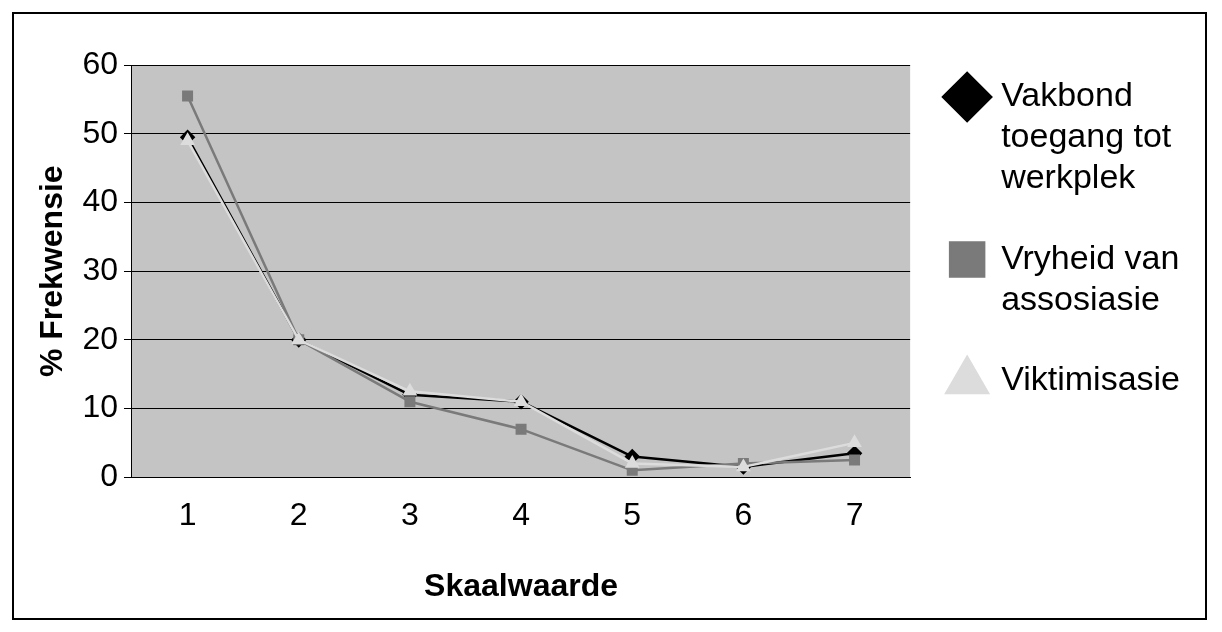 This screenshot has height=632, width=1222. What do you see at coordinates (100, 406) in the screenshot?
I see `y-tick-label: 10` at bounding box center [100, 406].